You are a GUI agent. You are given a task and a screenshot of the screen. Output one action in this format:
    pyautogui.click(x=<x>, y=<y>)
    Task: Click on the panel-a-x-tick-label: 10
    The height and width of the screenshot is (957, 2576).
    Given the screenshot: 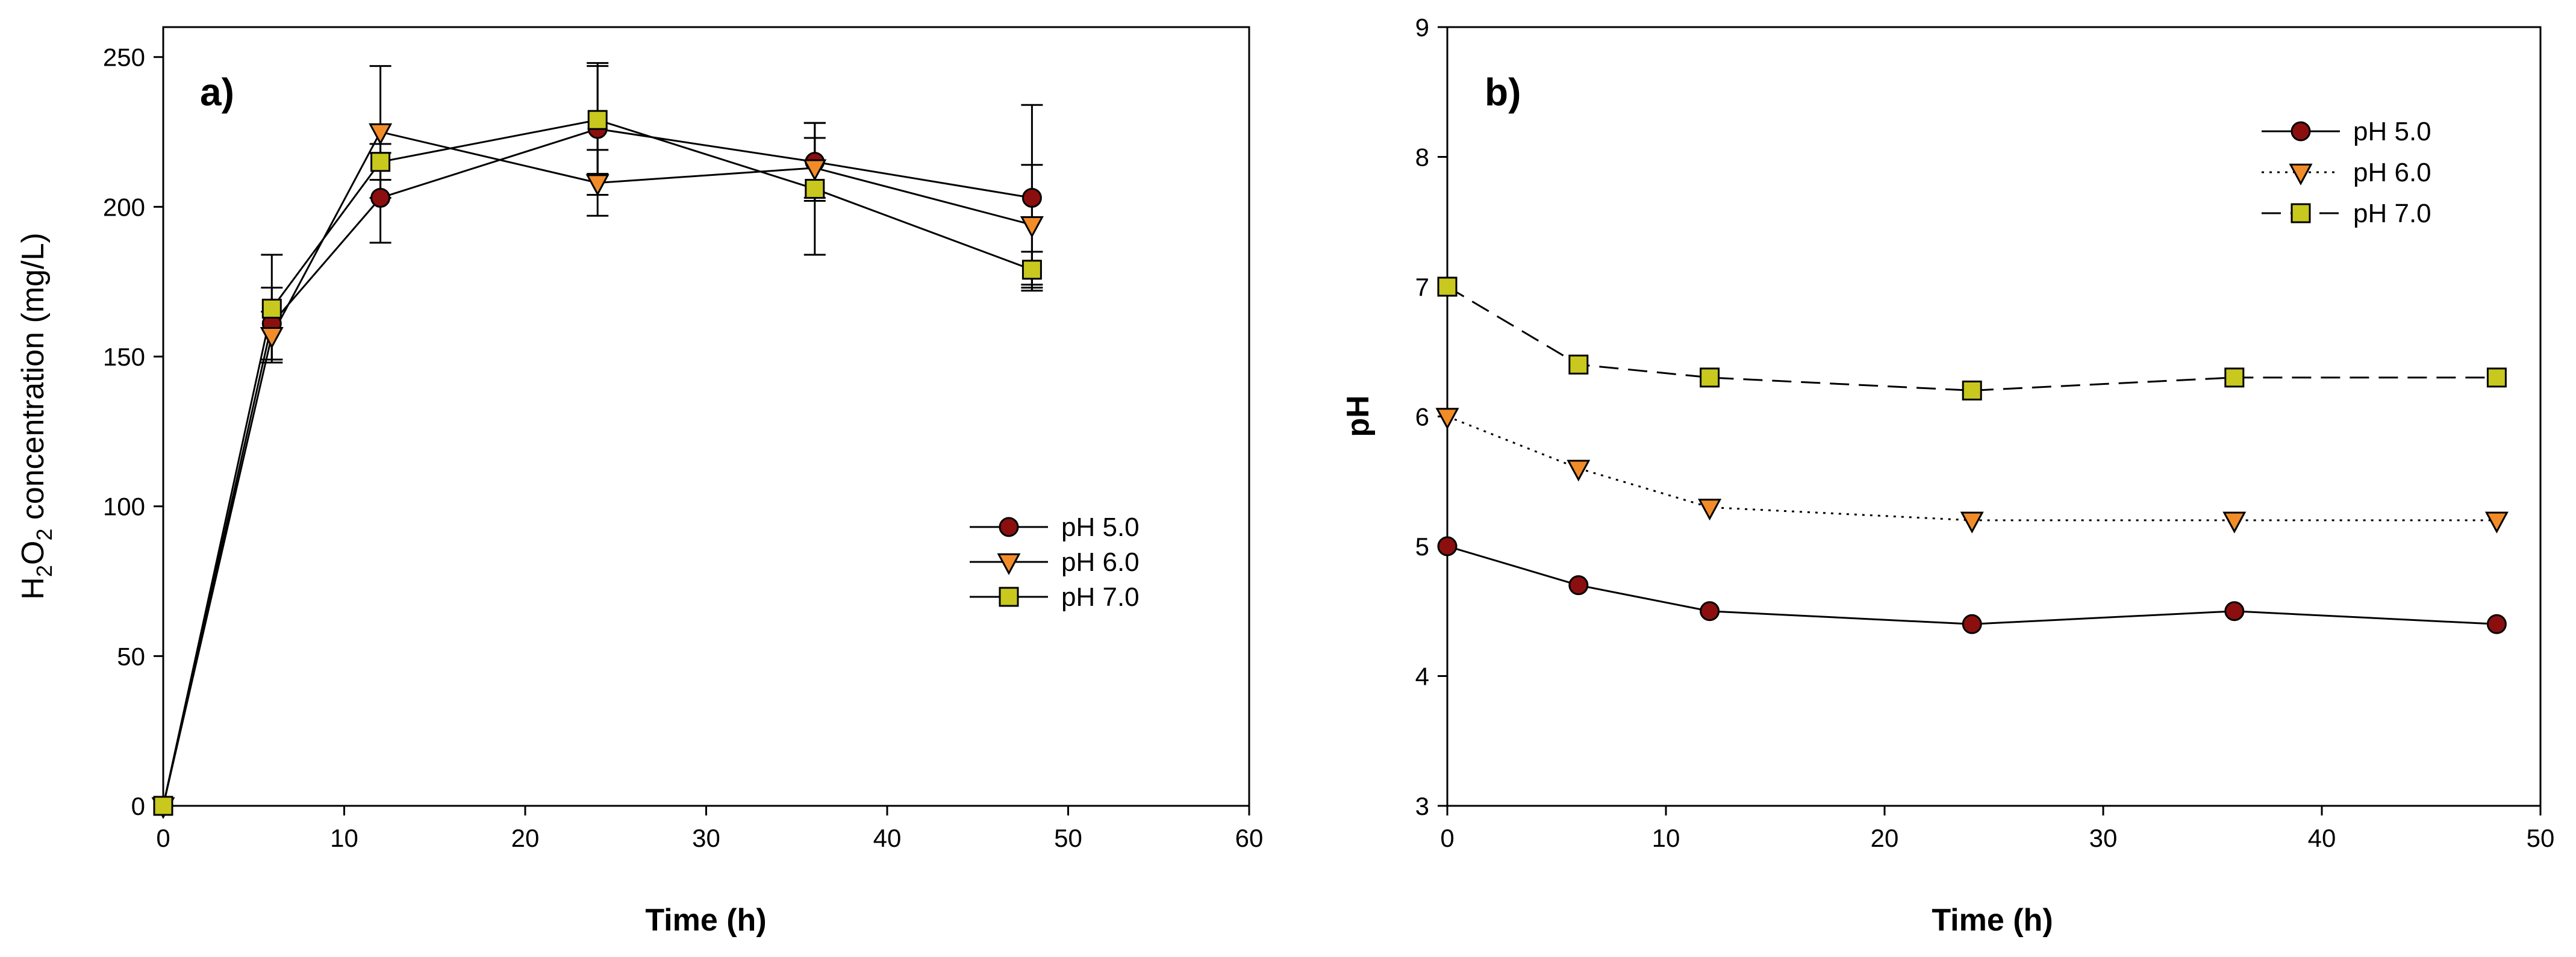 What is the action you would take?
    pyautogui.click(x=344, y=838)
    